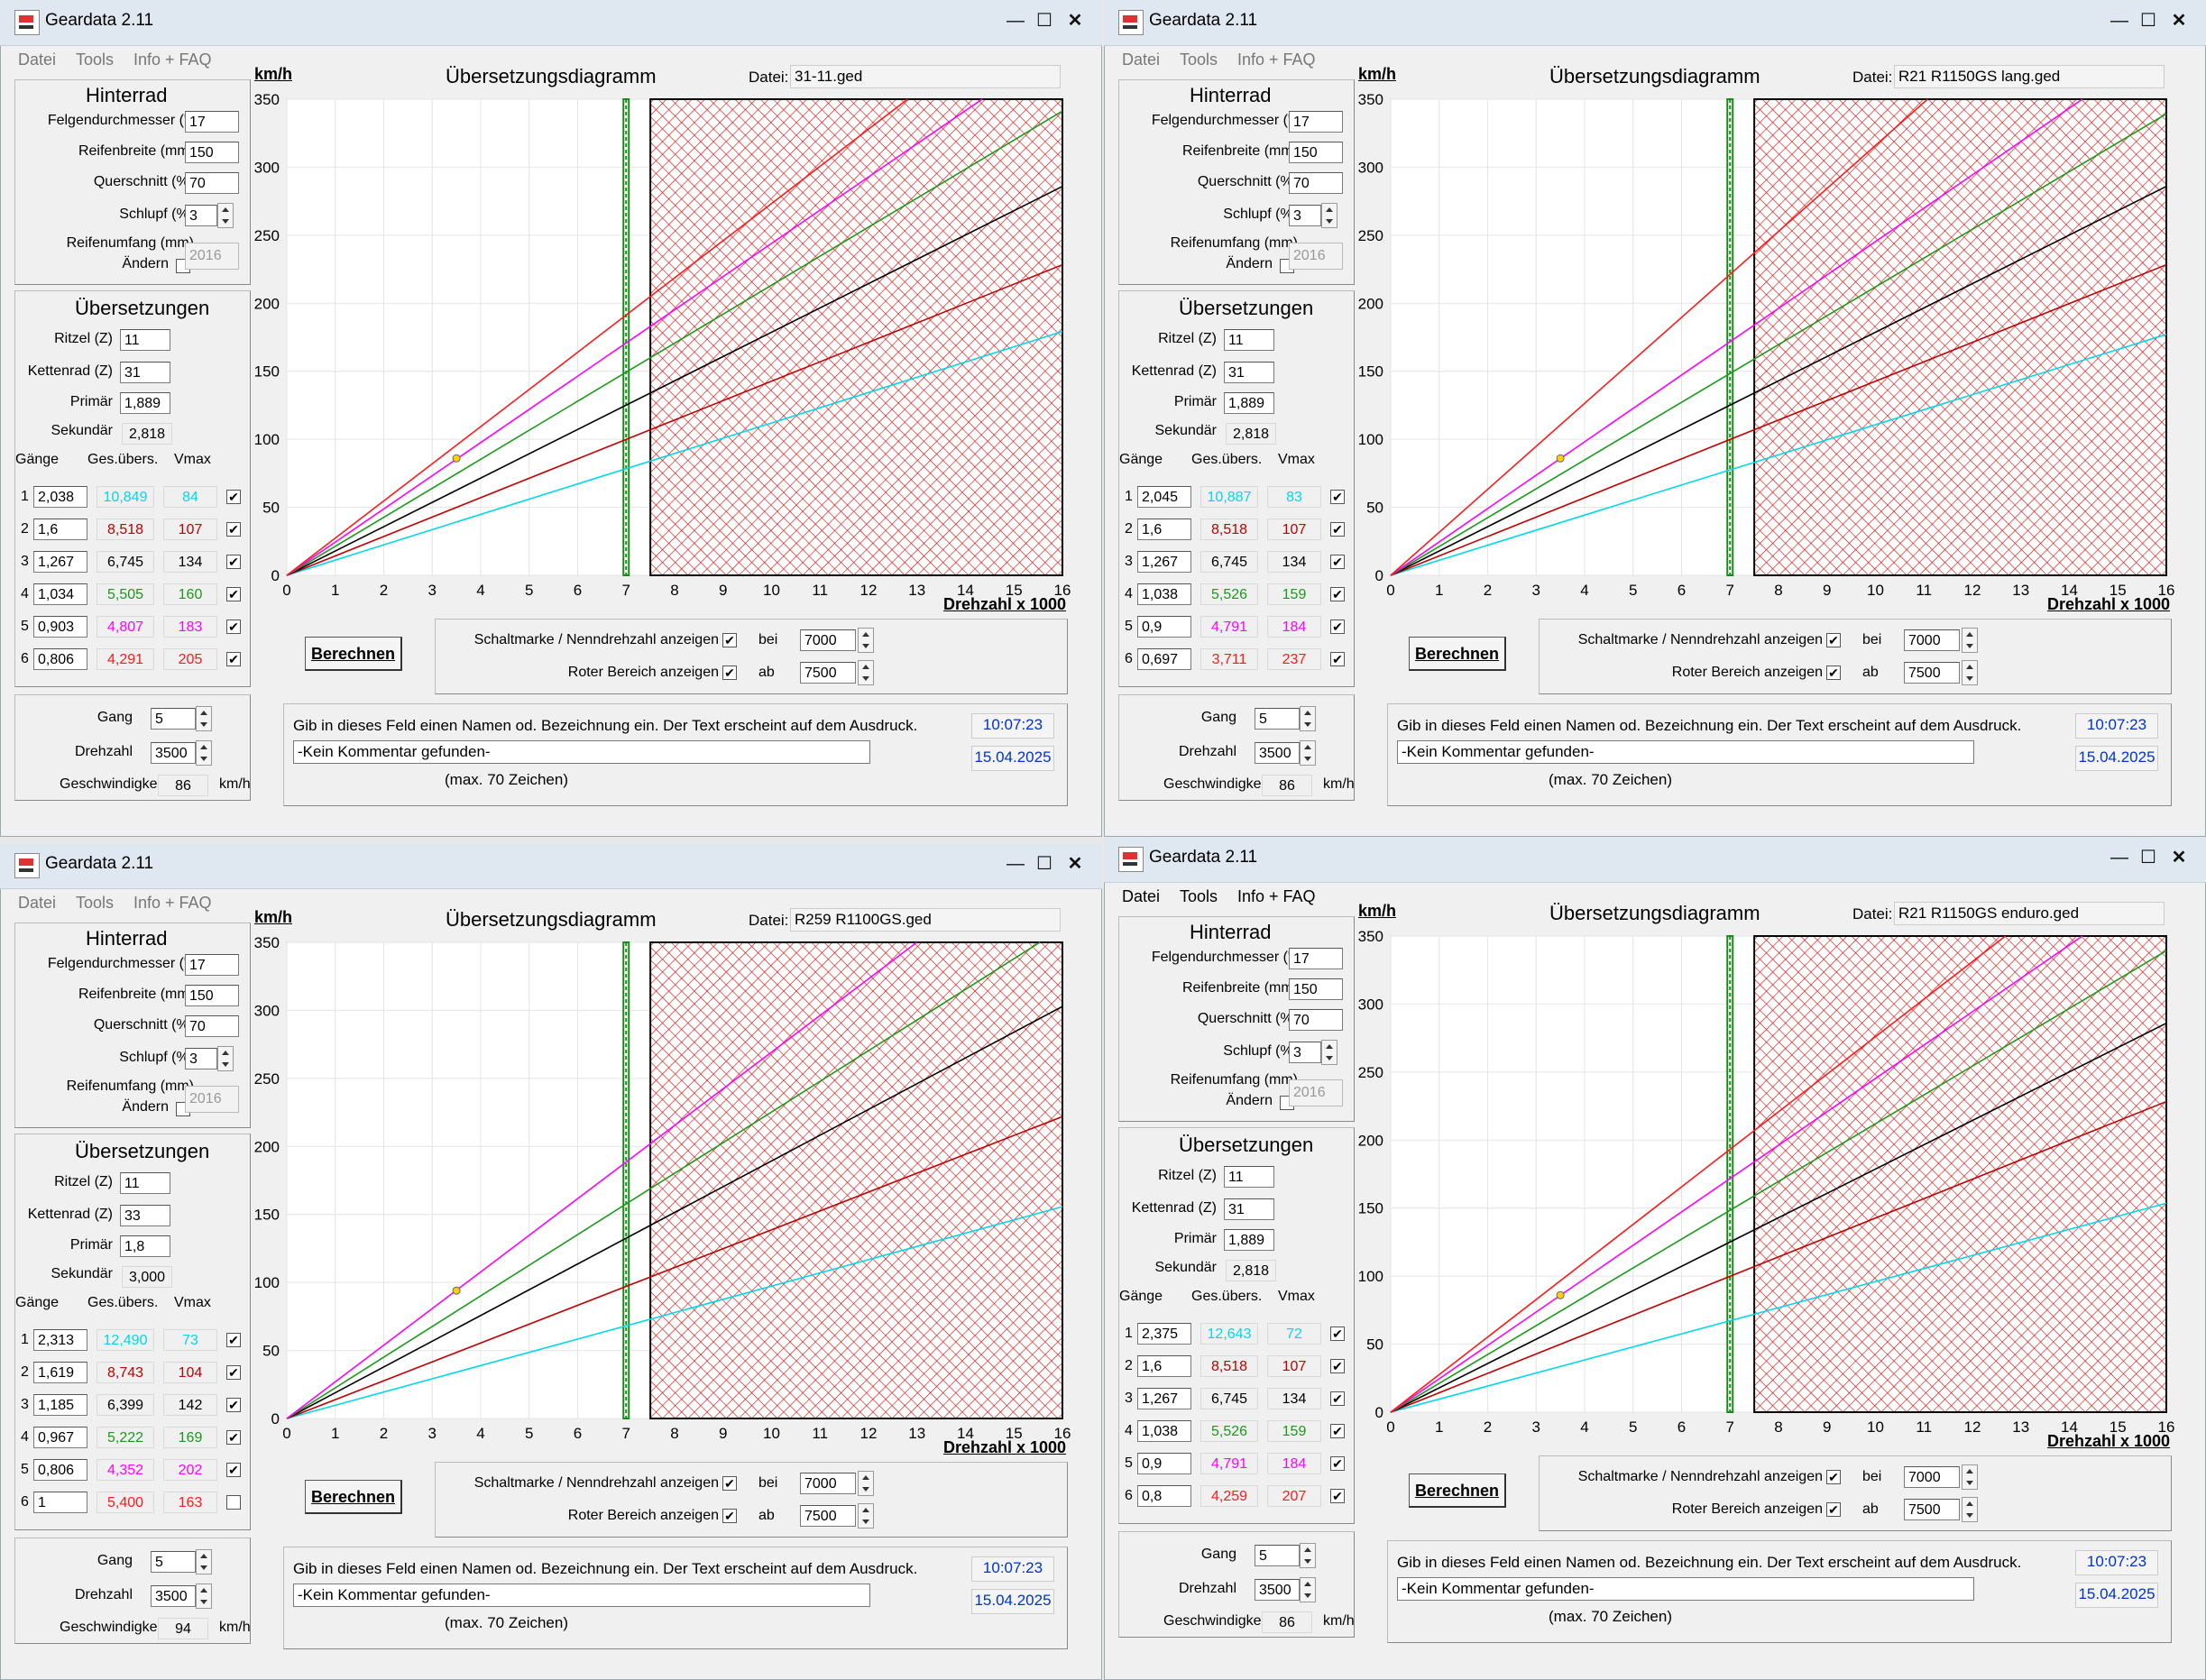  I want to click on gear-ratio-input: 2,375, so click(1164, 1334).